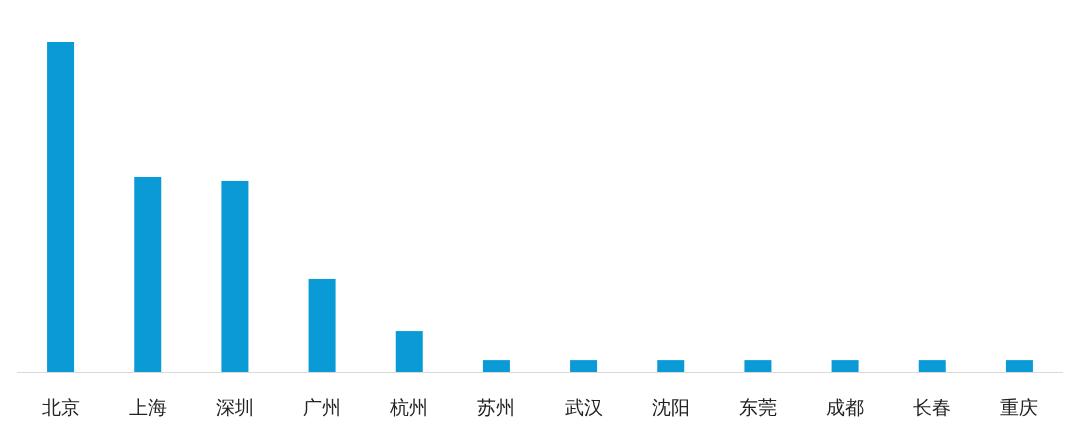 Image resolution: width=1080 pixels, height=433 pixels. What do you see at coordinates (583, 407) in the screenshot?
I see `x-tick-label: 武汉` at bounding box center [583, 407].